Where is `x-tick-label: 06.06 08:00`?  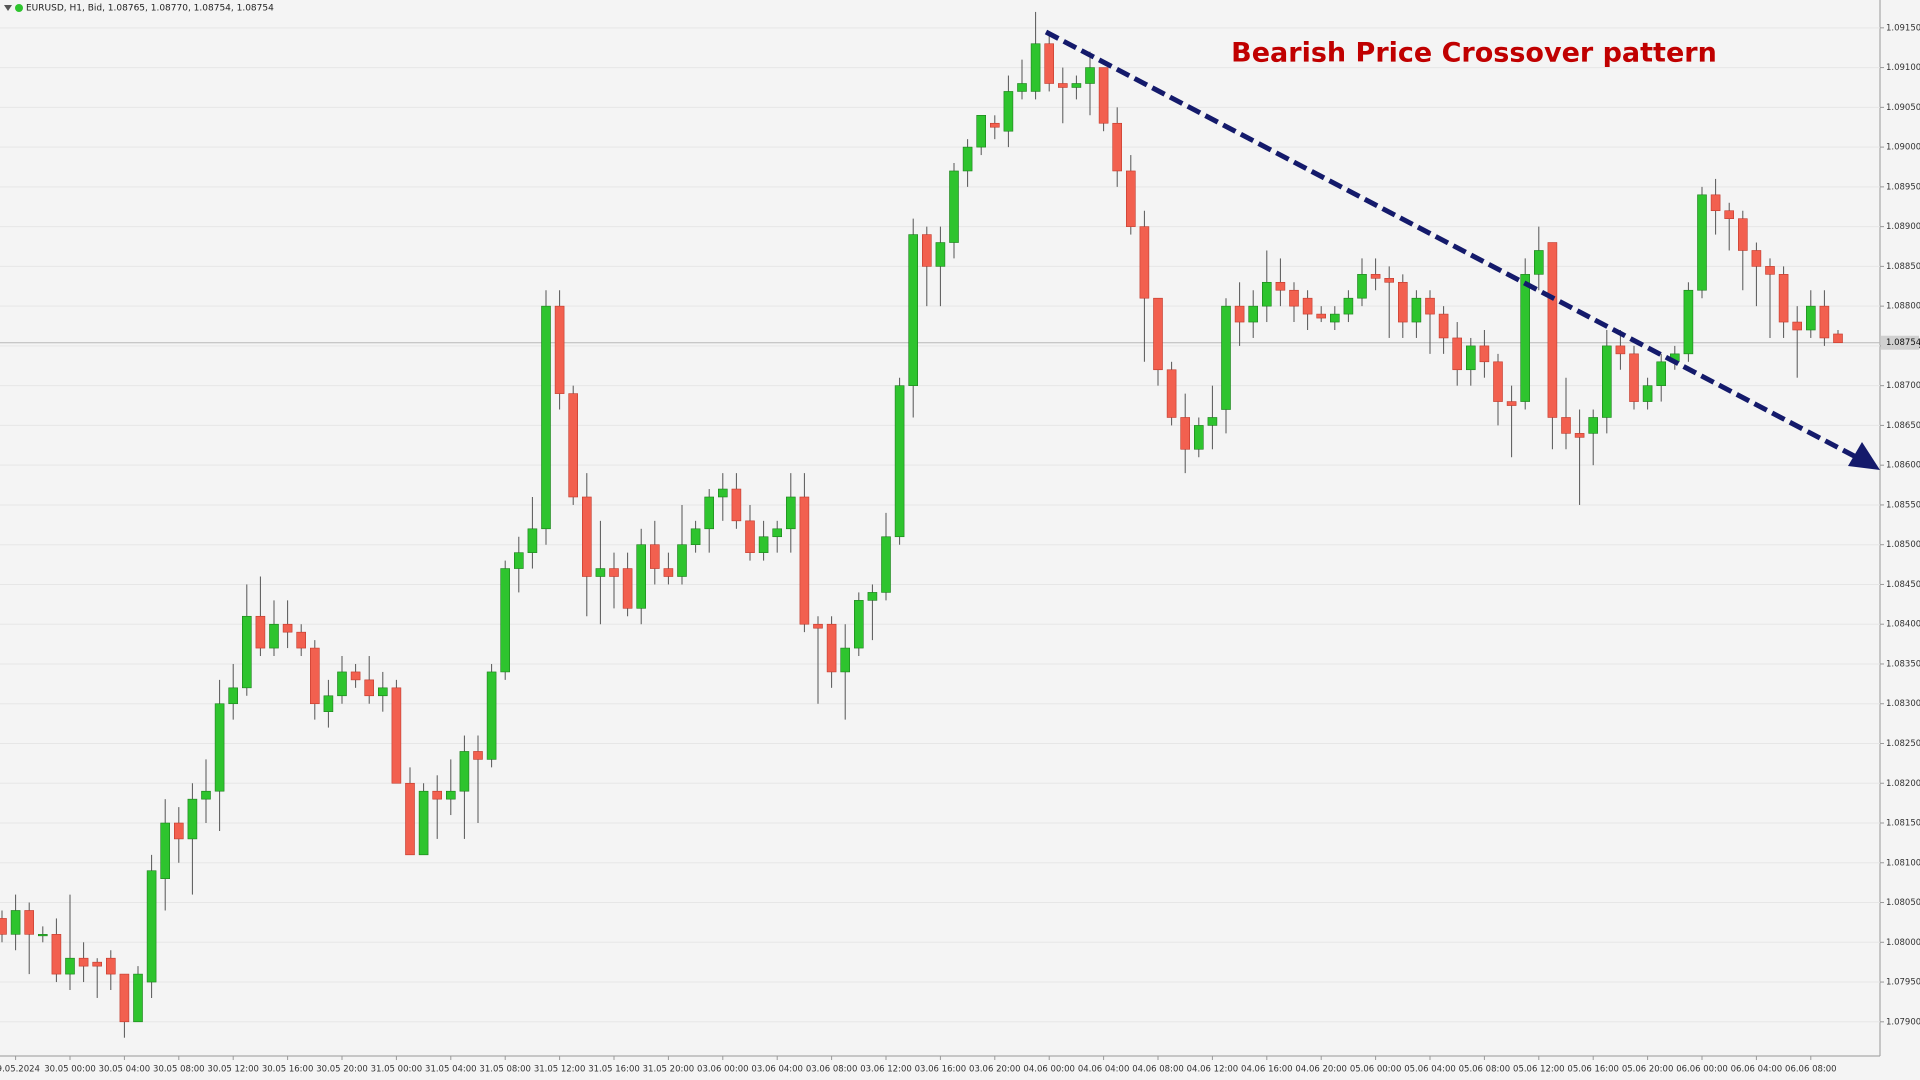
x-tick-label: 06.06 08:00 is located at coordinates (1811, 1070).